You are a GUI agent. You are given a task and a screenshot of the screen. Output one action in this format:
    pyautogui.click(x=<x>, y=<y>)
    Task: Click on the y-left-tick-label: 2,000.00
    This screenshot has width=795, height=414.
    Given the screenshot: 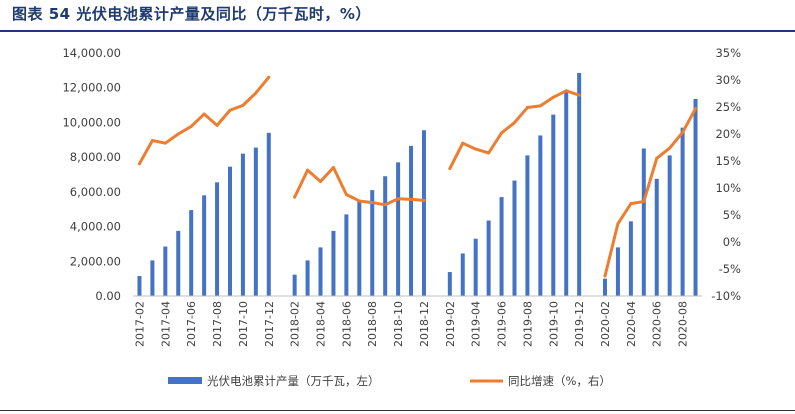 What is the action you would take?
    pyautogui.click(x=95, y=261)
    